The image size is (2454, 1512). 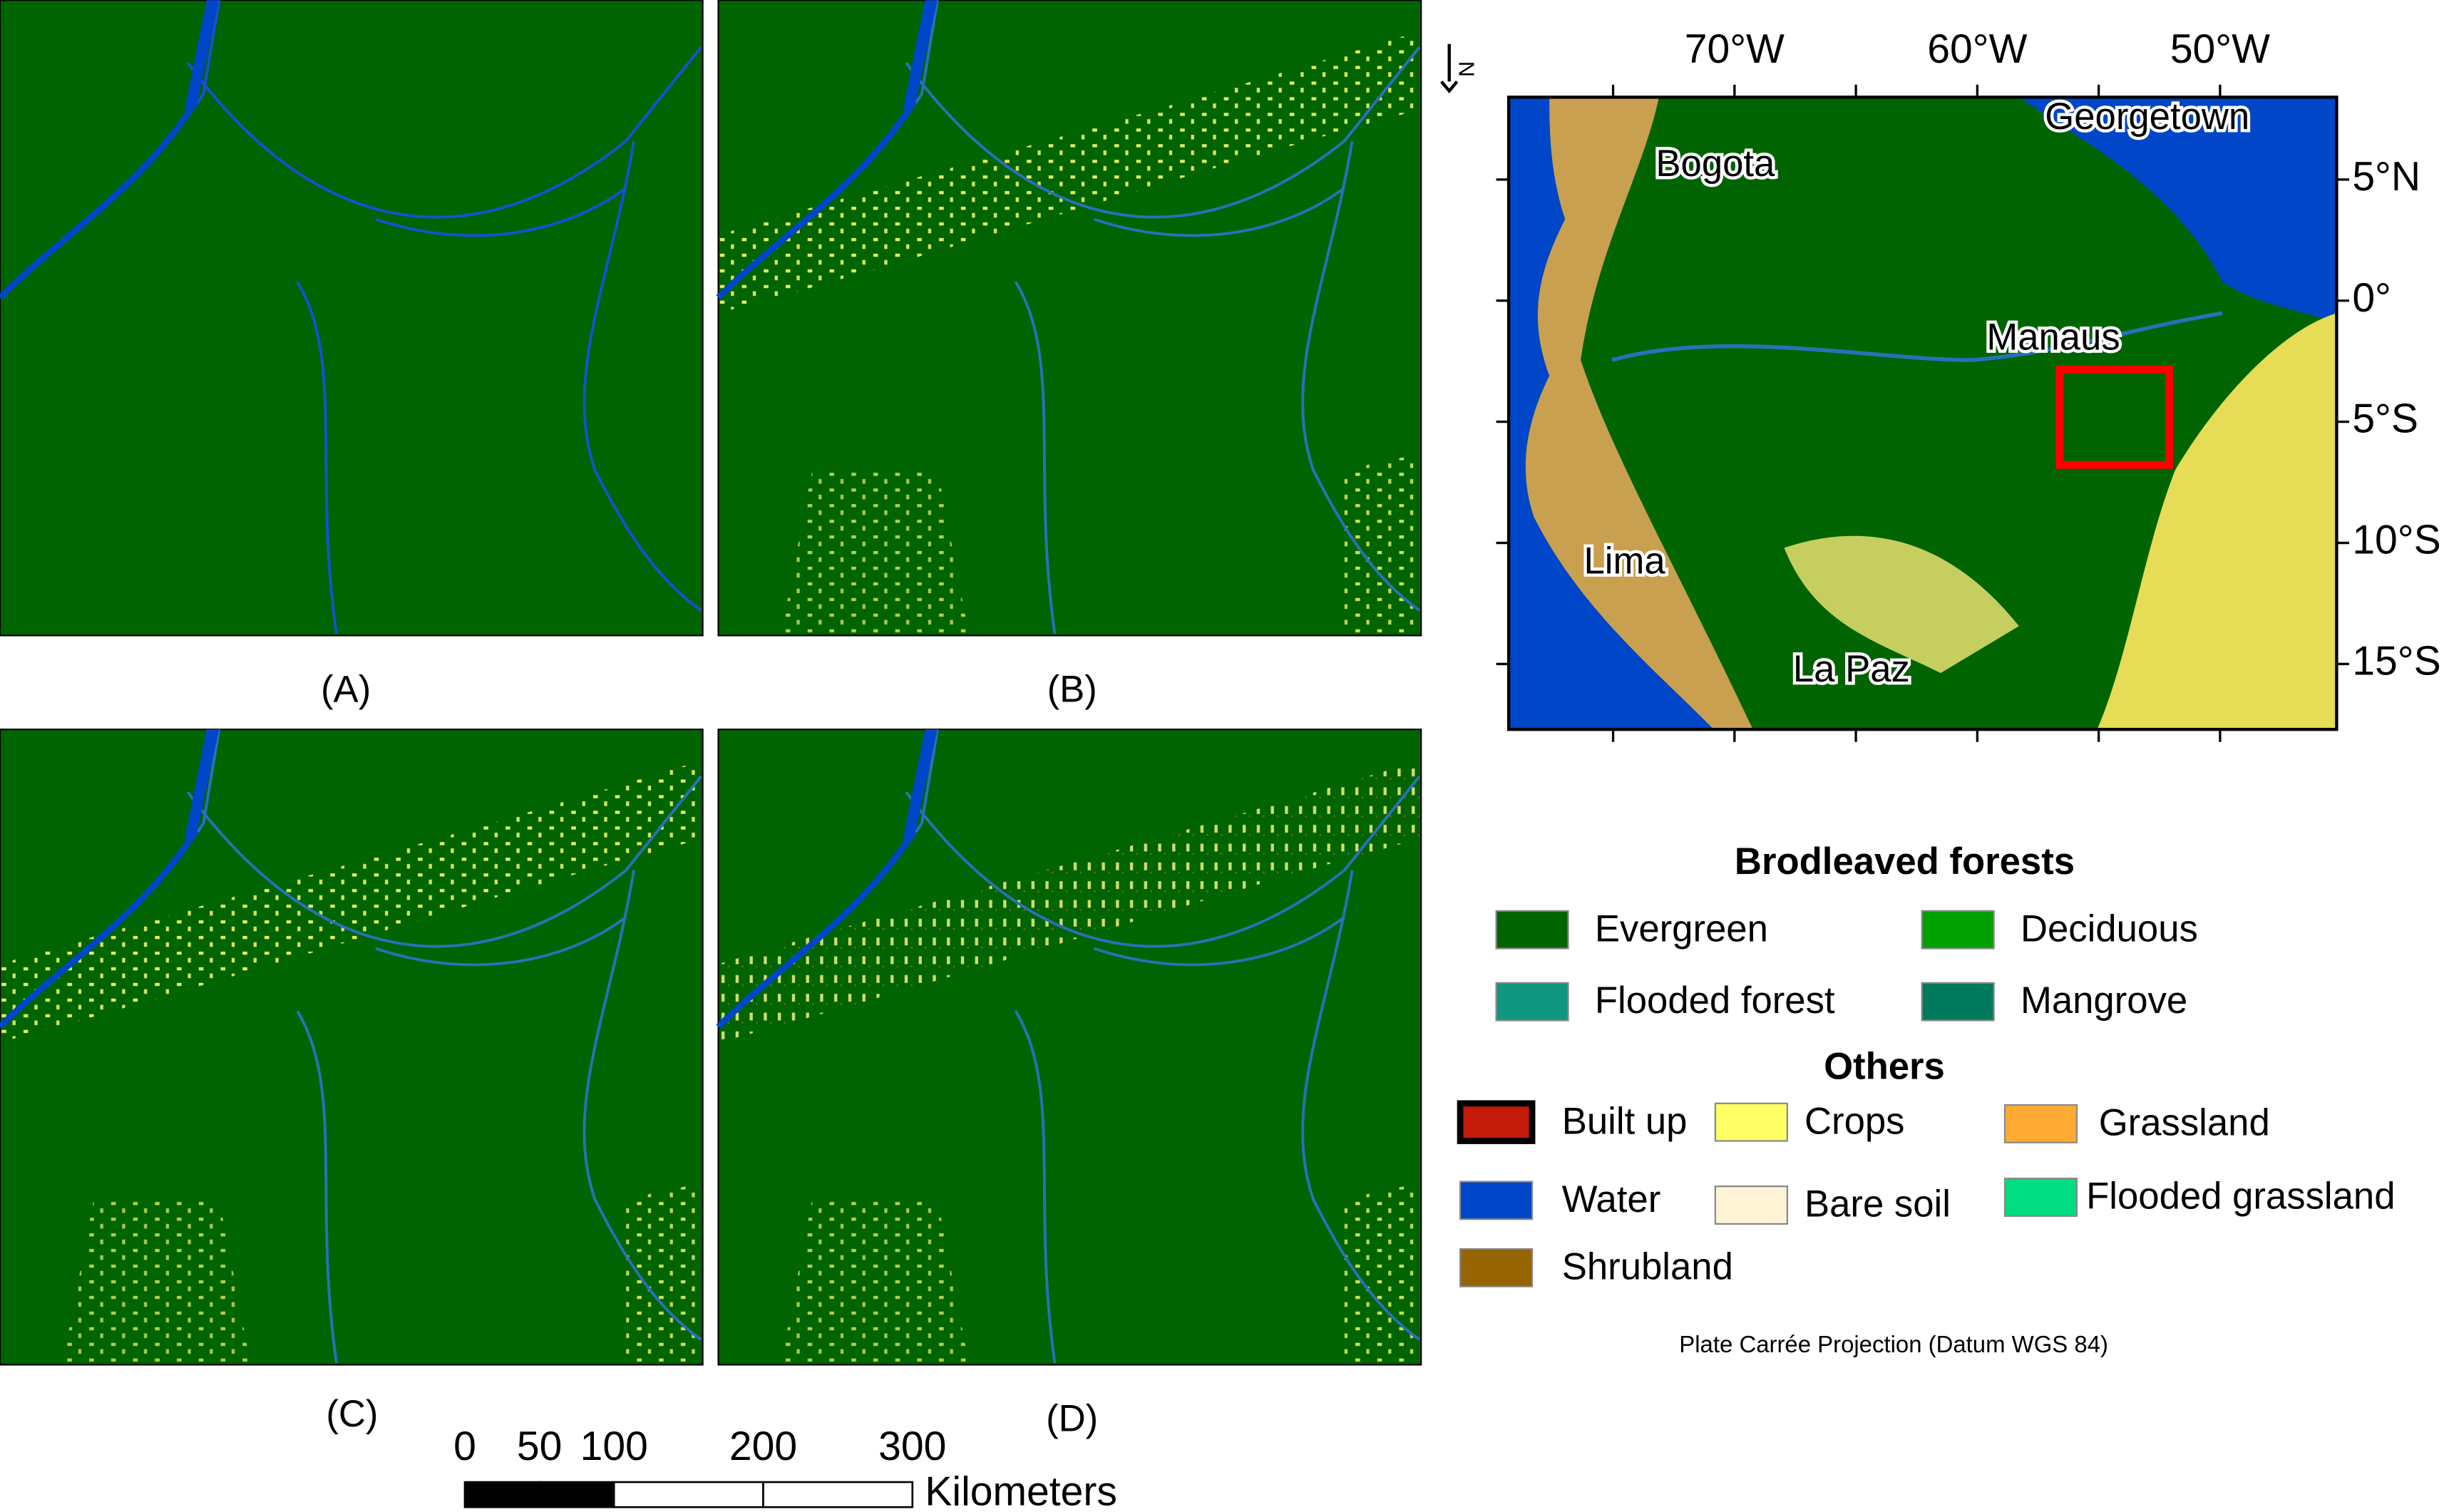 I want to click on study-area, so click(x=2114, y=417).